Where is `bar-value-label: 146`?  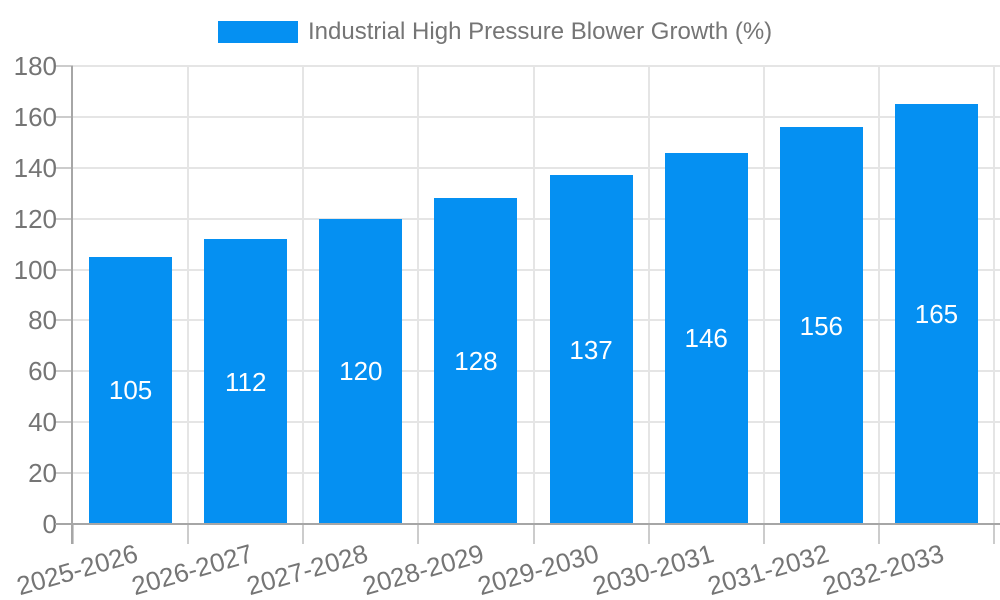
bar-value-label: 146 is located at coordinates (706, 338).